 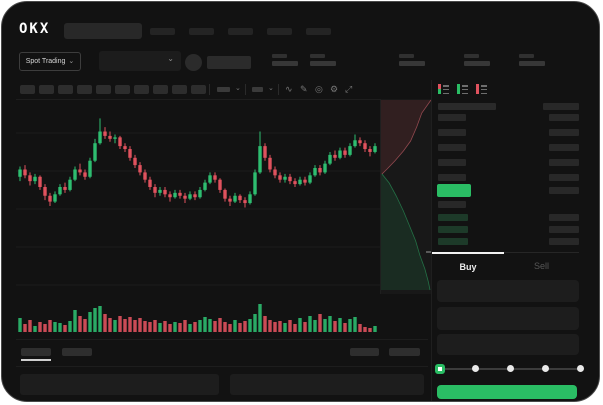 I want to click on bottom-tab-active, so click(x=36, y=352).